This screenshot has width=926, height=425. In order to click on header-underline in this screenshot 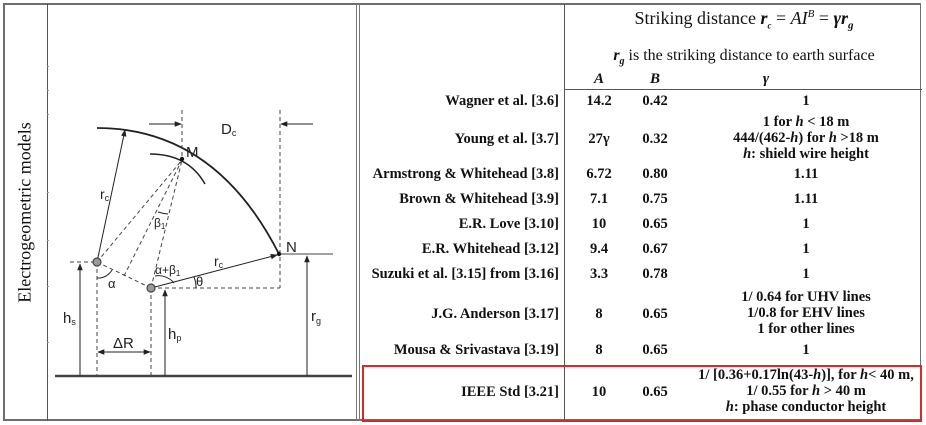, I will do `click(743, 89)`.